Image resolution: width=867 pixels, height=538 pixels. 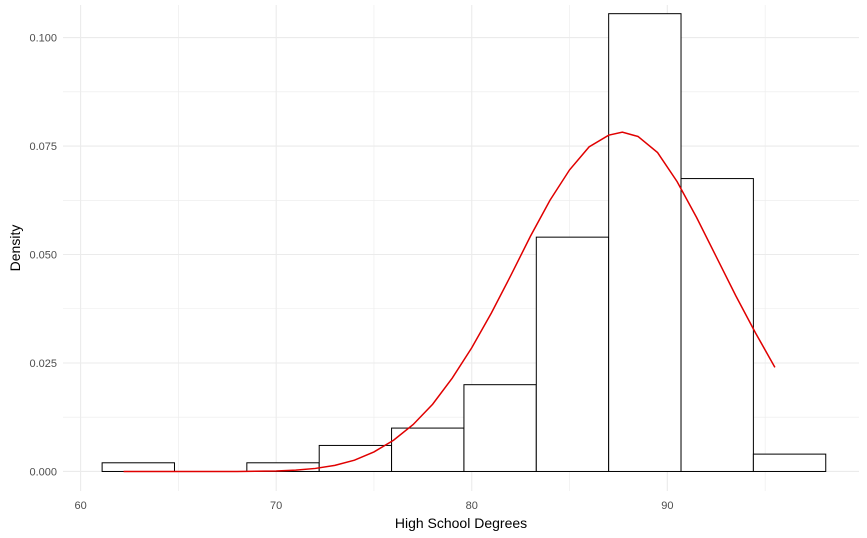 I want to click on y-tick-label: 0.050, so click(x=43, y=256).